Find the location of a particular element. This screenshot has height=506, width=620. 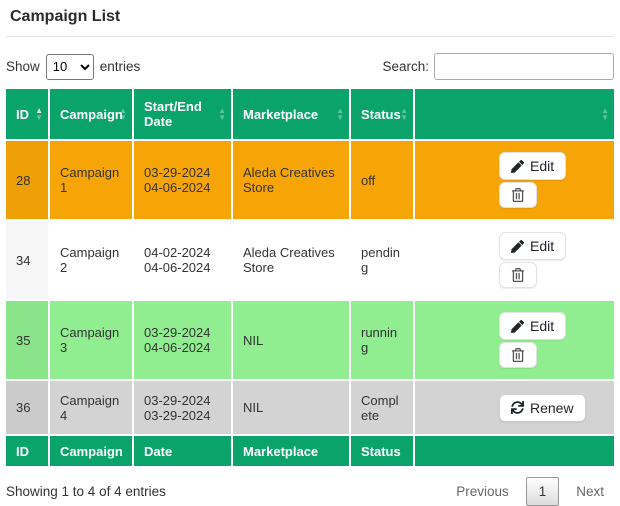

header-label: Campaign is located at coordinates (91, 114).